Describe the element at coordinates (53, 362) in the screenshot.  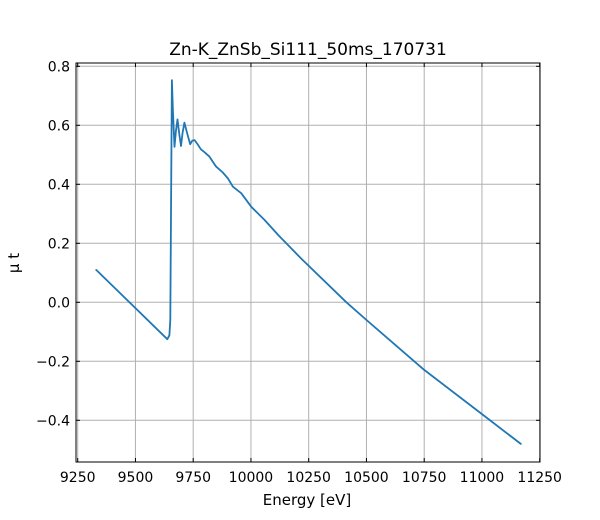
I see `y-tick-label: −0.2` at that location.